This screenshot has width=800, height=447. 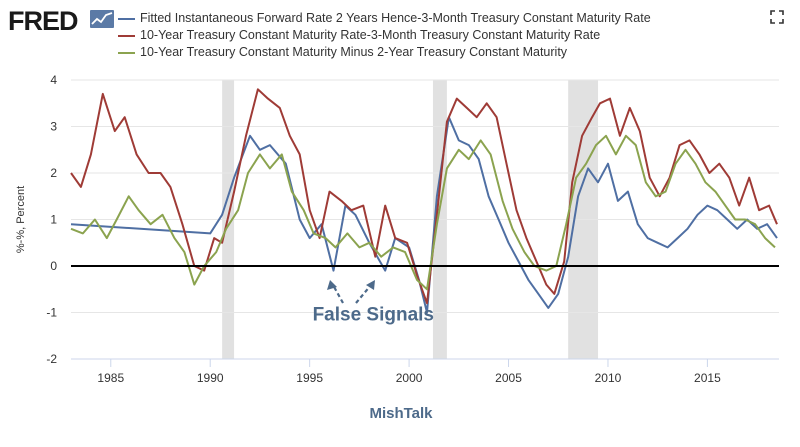 I want to click on y-axis-label: %-%, Percent, so click(x=21, y=219).